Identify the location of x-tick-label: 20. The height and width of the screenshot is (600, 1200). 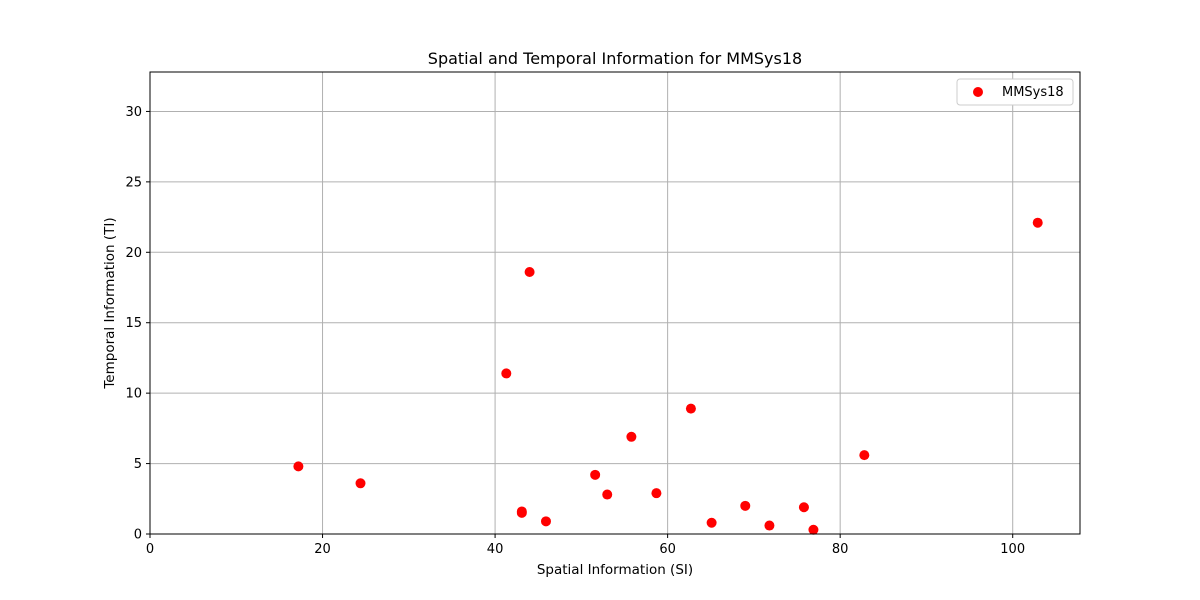
(322, 549).